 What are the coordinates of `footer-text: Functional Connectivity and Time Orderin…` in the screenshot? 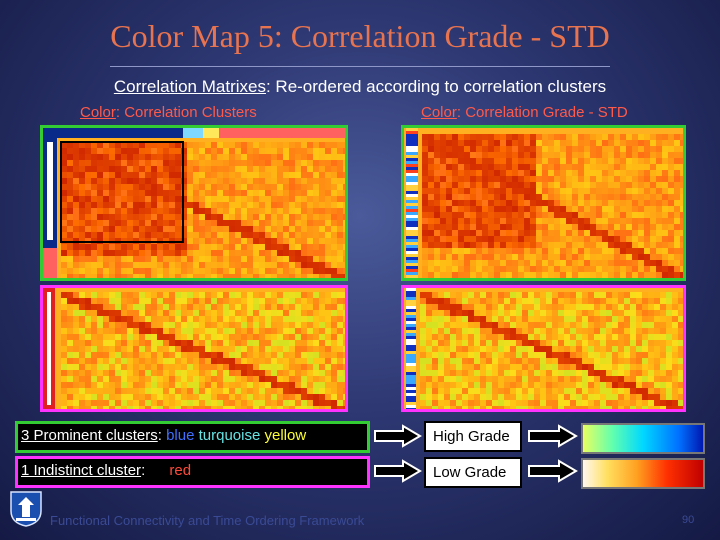 It's located at (207, 520).